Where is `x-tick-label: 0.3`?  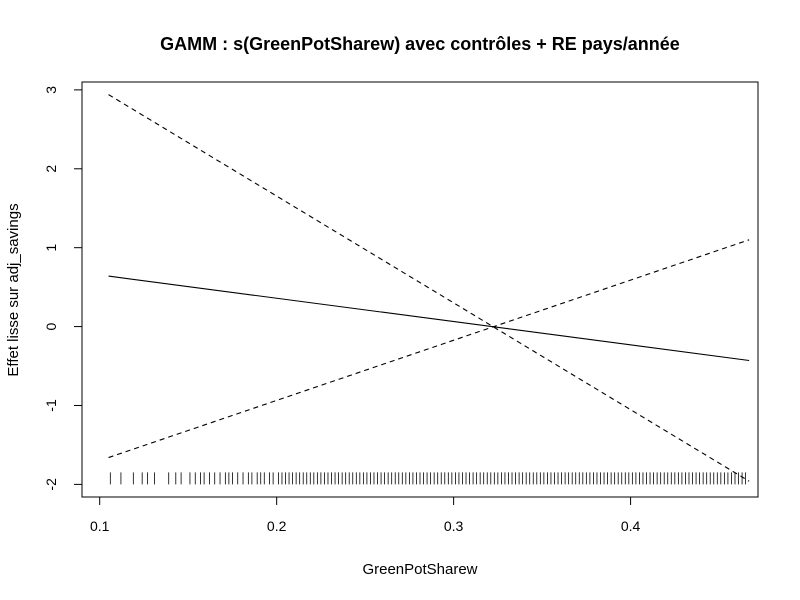 x-tick-label: 0.3 is located at coordinates (454, 526).